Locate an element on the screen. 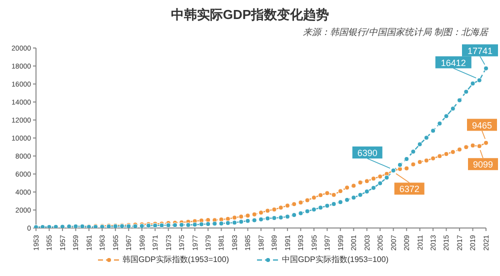  data-label: 17741 is located at coordinates (480, 51).